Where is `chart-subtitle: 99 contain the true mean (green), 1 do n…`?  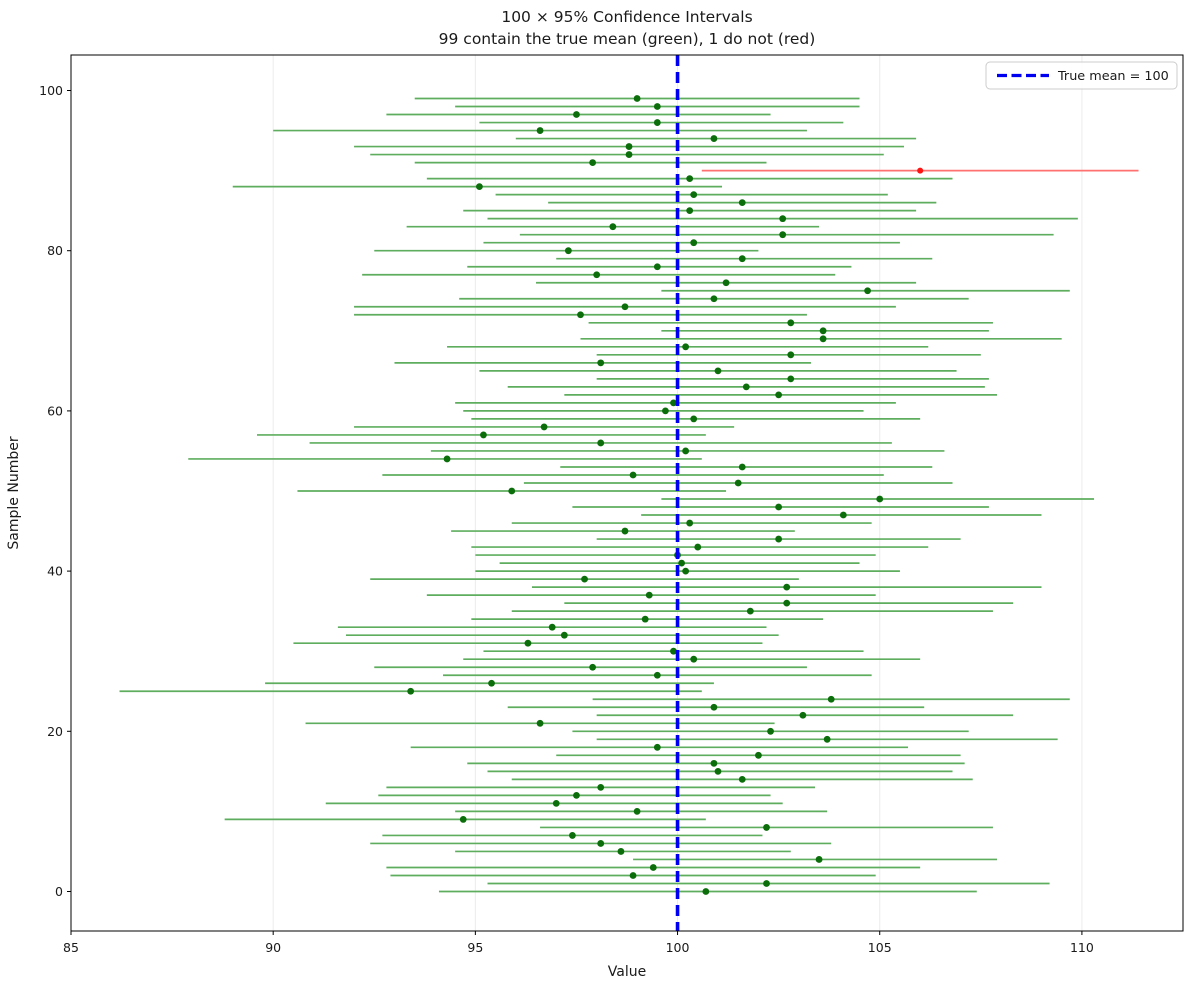 chart-subtitle: 99 contain the true mean (green), 1 do n… is located at coordinates (627, 39).